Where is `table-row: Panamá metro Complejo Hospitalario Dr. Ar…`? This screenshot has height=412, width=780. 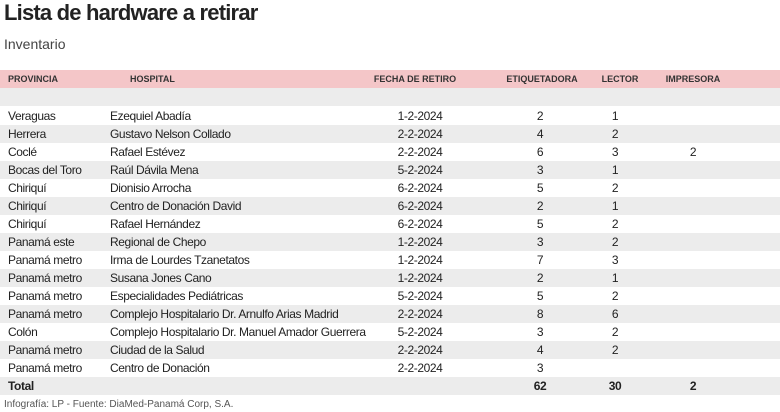 table-row: Panamá metro Complejo Hospitalario Dr. Ar… is located at coordinates (390, 314).